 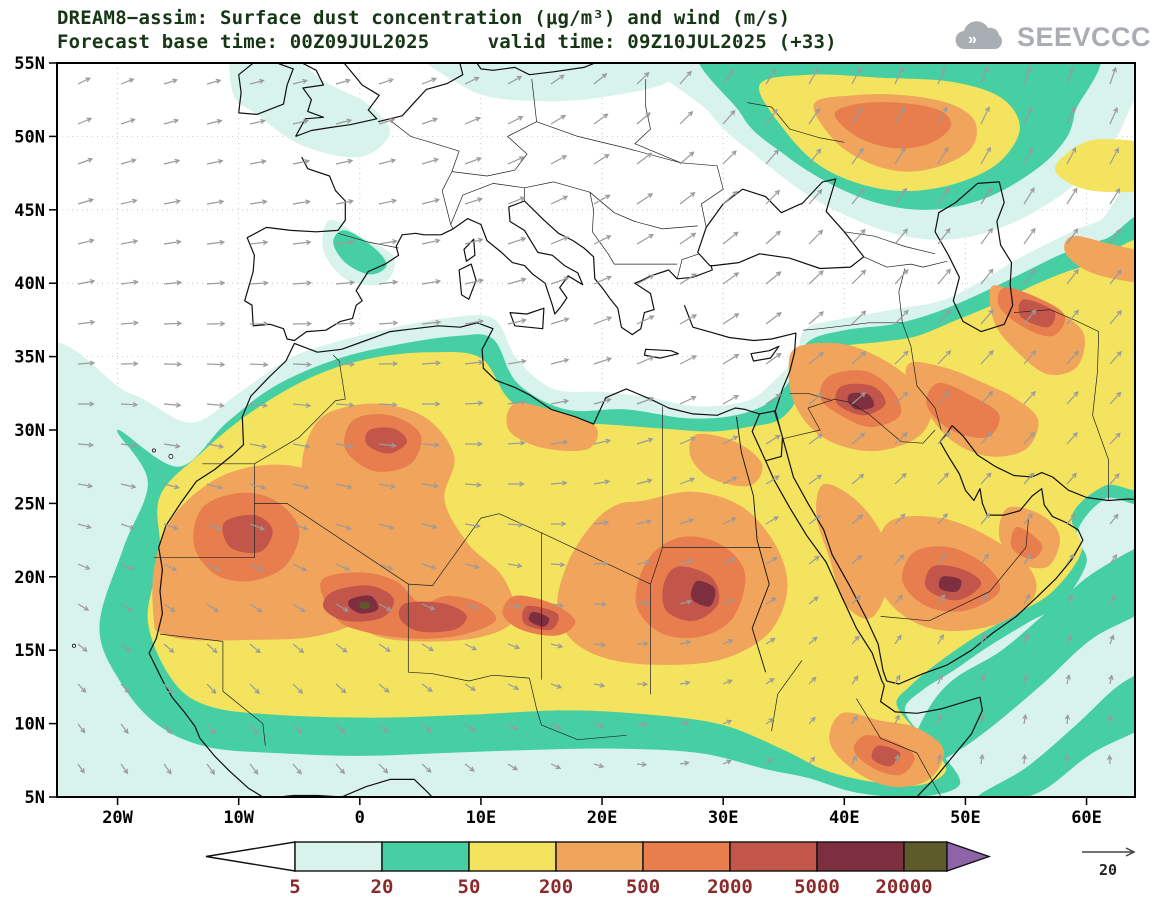 I want to click on logo-text: SEEVCCC, so click(x=1083, y=36).